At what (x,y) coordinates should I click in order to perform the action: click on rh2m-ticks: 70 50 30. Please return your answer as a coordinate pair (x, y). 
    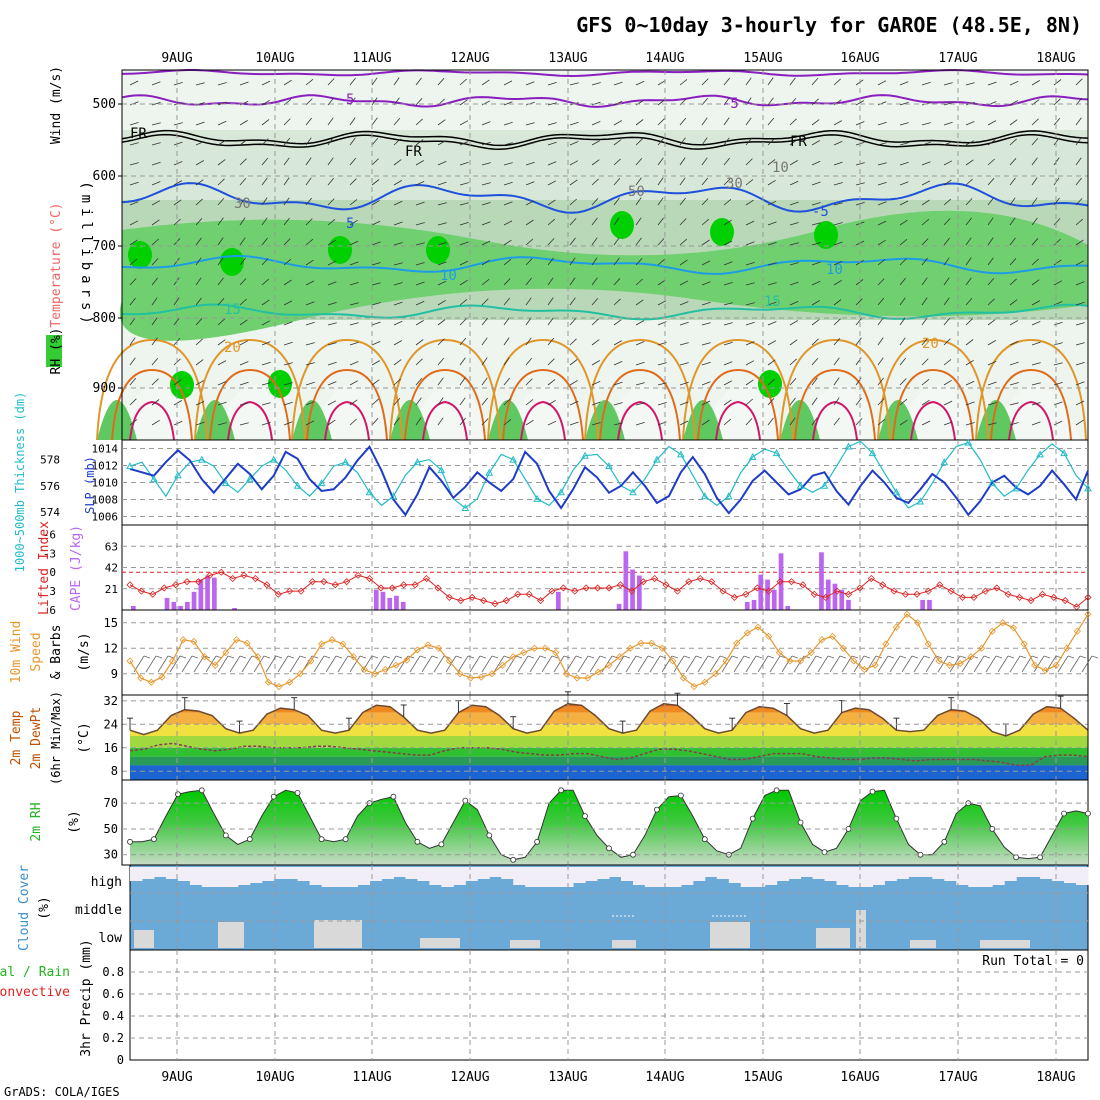
    Looking at the image, I should click on (111, 829).